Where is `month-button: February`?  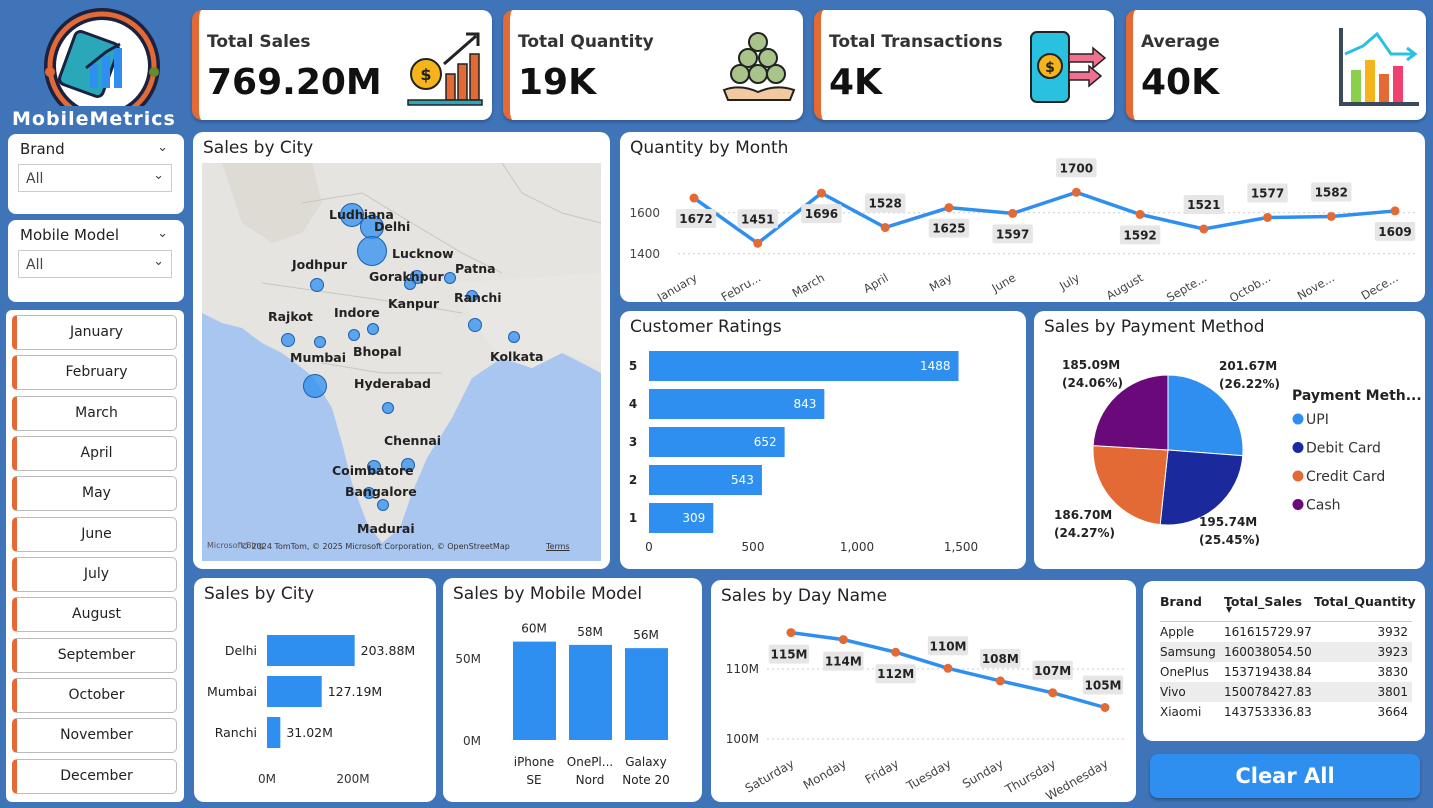 month-button: February is located at coordinates (94, 372).